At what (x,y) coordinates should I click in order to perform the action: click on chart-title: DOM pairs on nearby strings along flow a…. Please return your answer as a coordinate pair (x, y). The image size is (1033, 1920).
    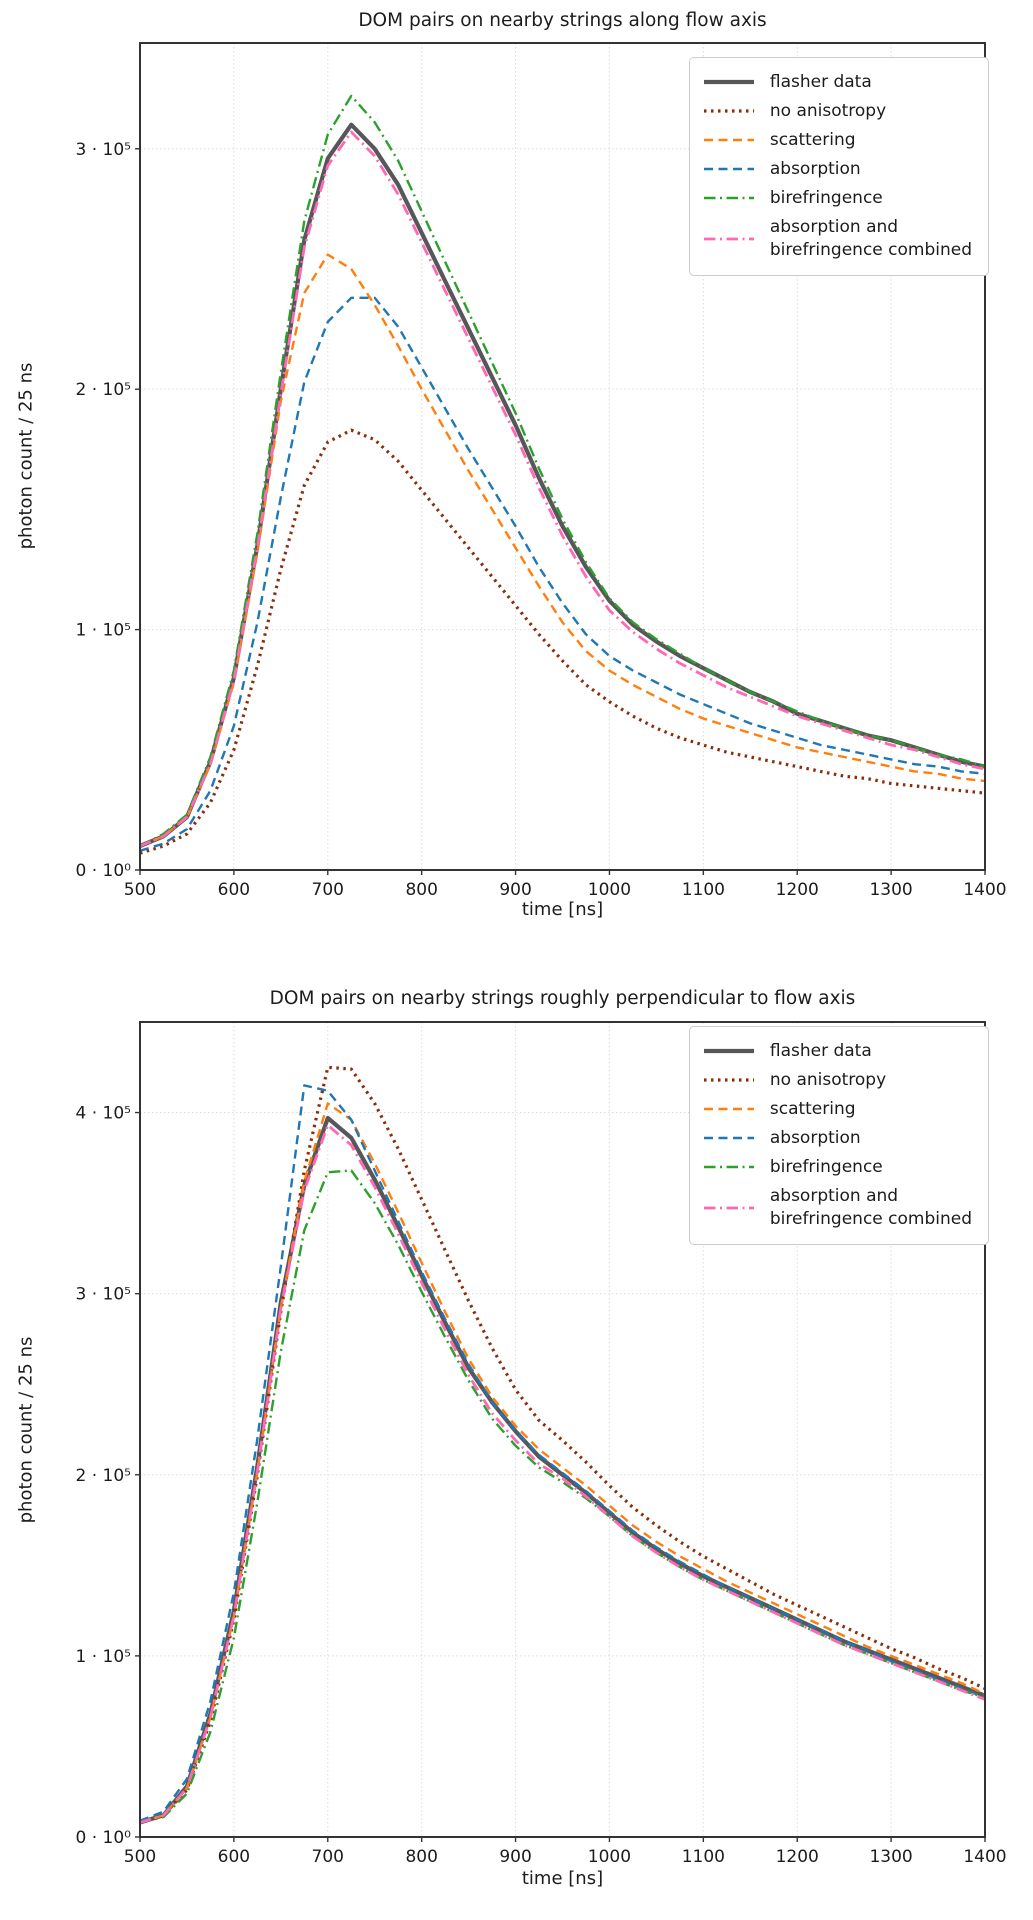
    Looking at the image, I should click on (562, 20).